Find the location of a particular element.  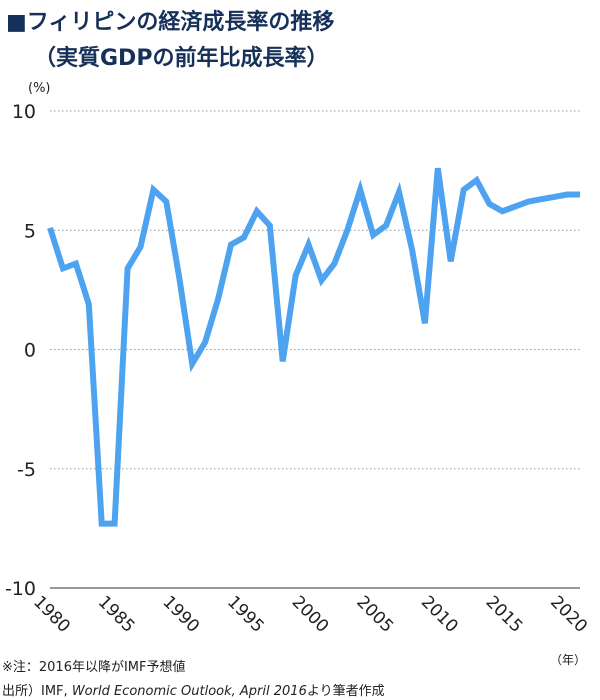

x-tick-label: 2015 is located at coordinates (504, 614).